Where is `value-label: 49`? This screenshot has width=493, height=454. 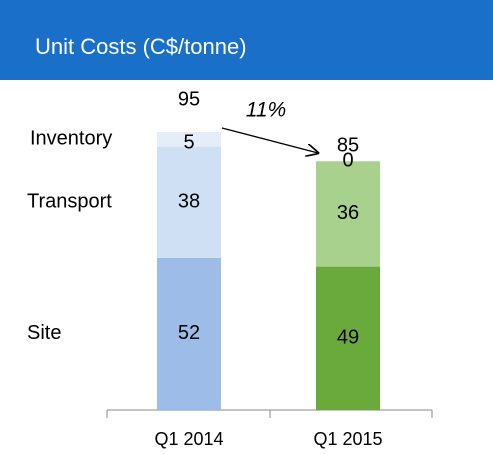 value-label: 49 is located at coordinates (348, 338).